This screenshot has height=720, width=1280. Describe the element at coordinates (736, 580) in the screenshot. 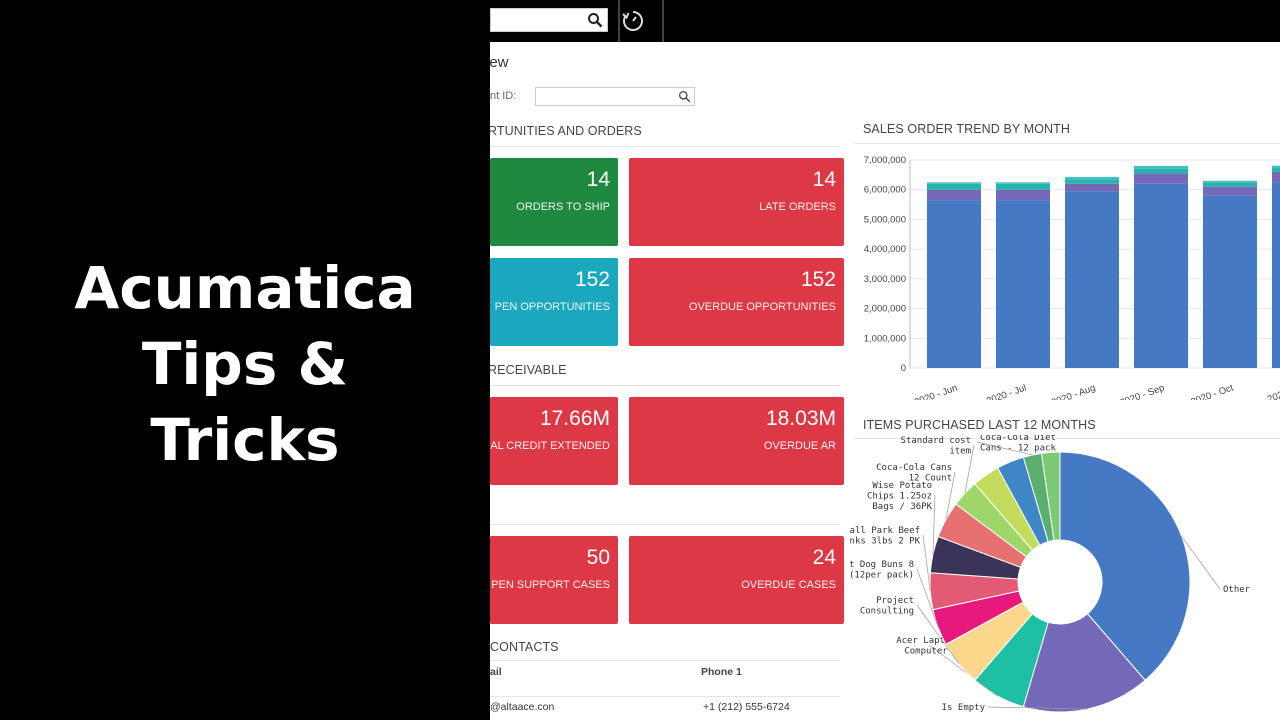

I see `tile-overdue-cases: 24 OVERDUE CASES` at that location.